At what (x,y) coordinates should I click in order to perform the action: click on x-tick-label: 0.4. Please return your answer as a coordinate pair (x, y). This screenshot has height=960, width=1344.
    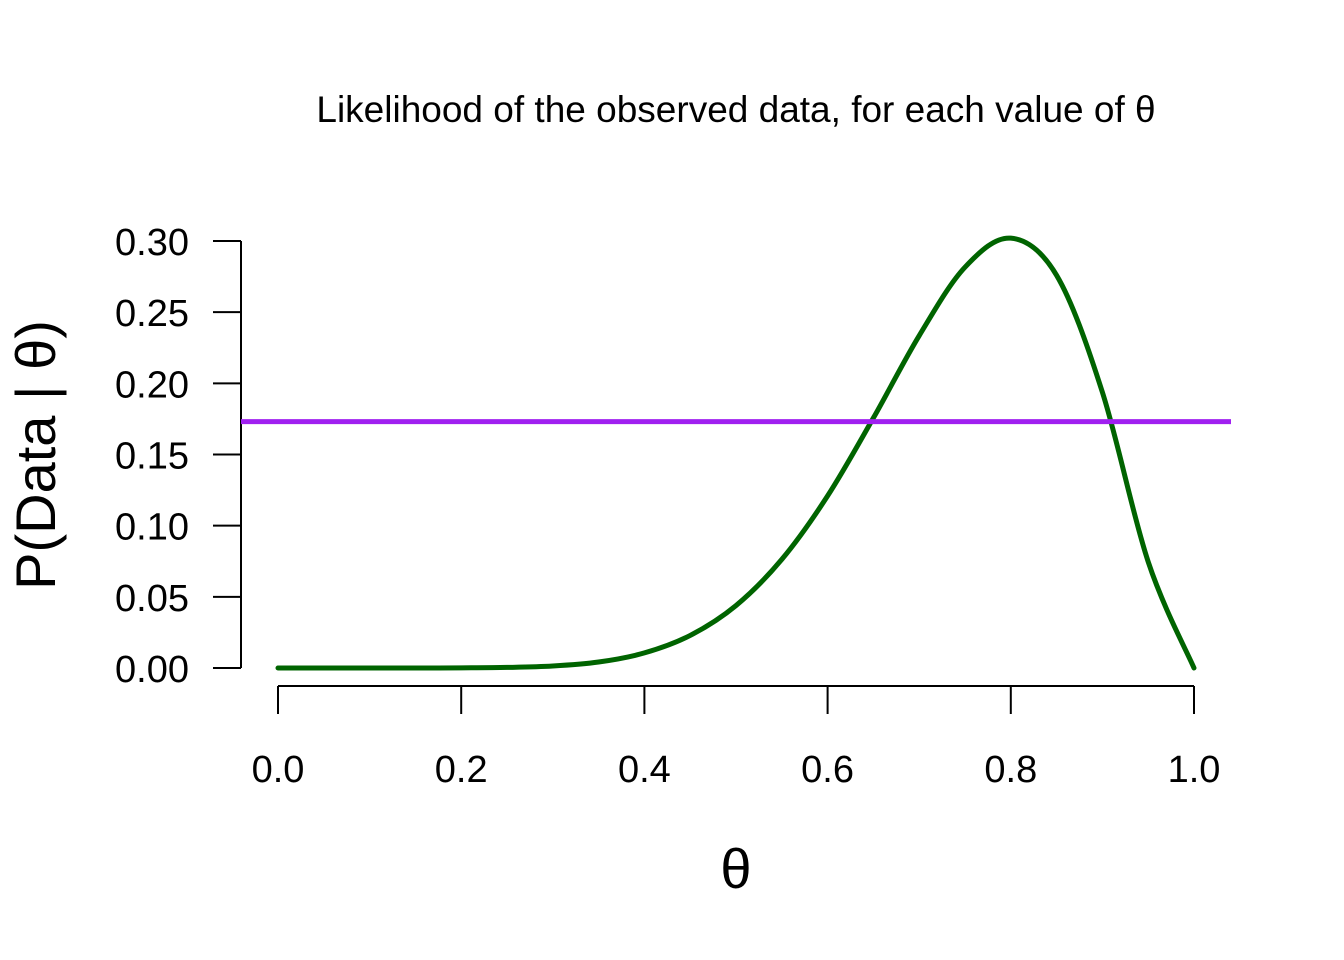
    Looking at the image, I should click on (644, 770).